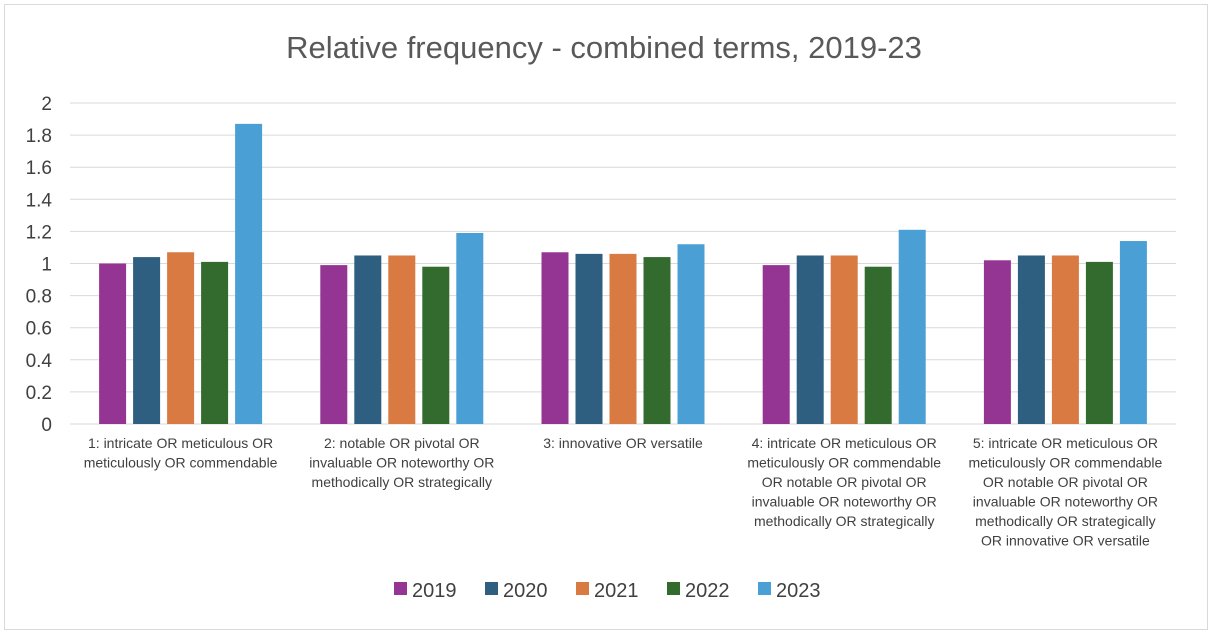  I want to click on category-label: 1: intricate OR meticulous OR, so click(180, 443).